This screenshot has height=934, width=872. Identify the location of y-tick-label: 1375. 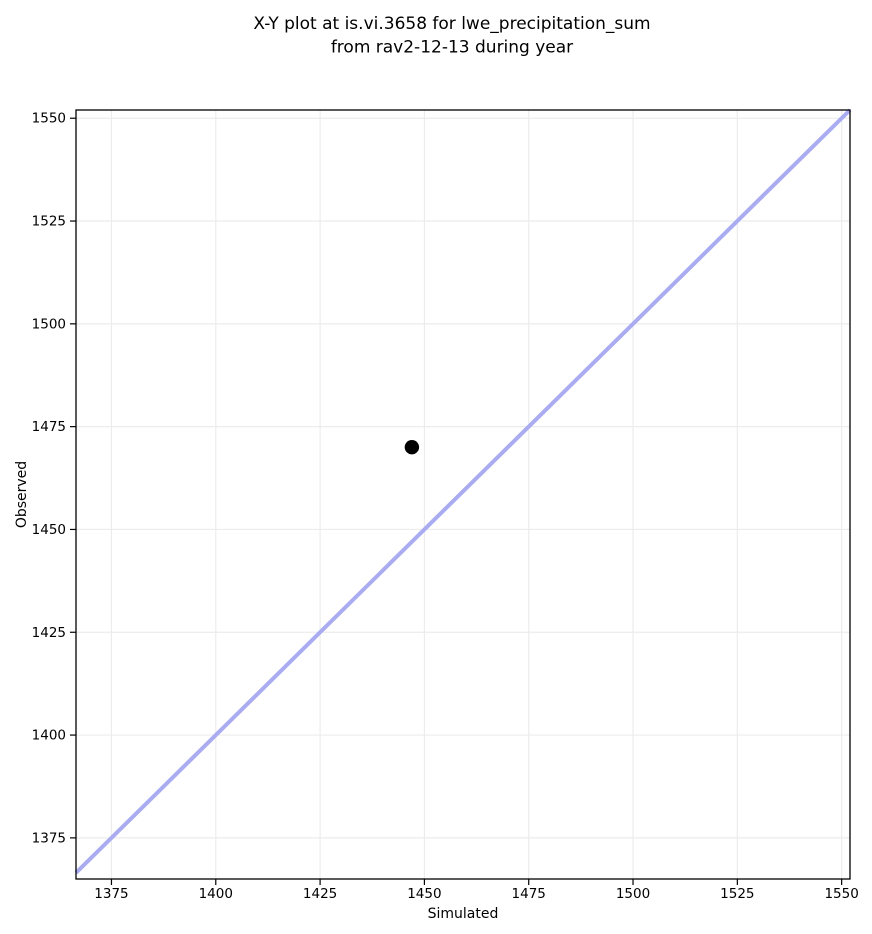
(49, 838).